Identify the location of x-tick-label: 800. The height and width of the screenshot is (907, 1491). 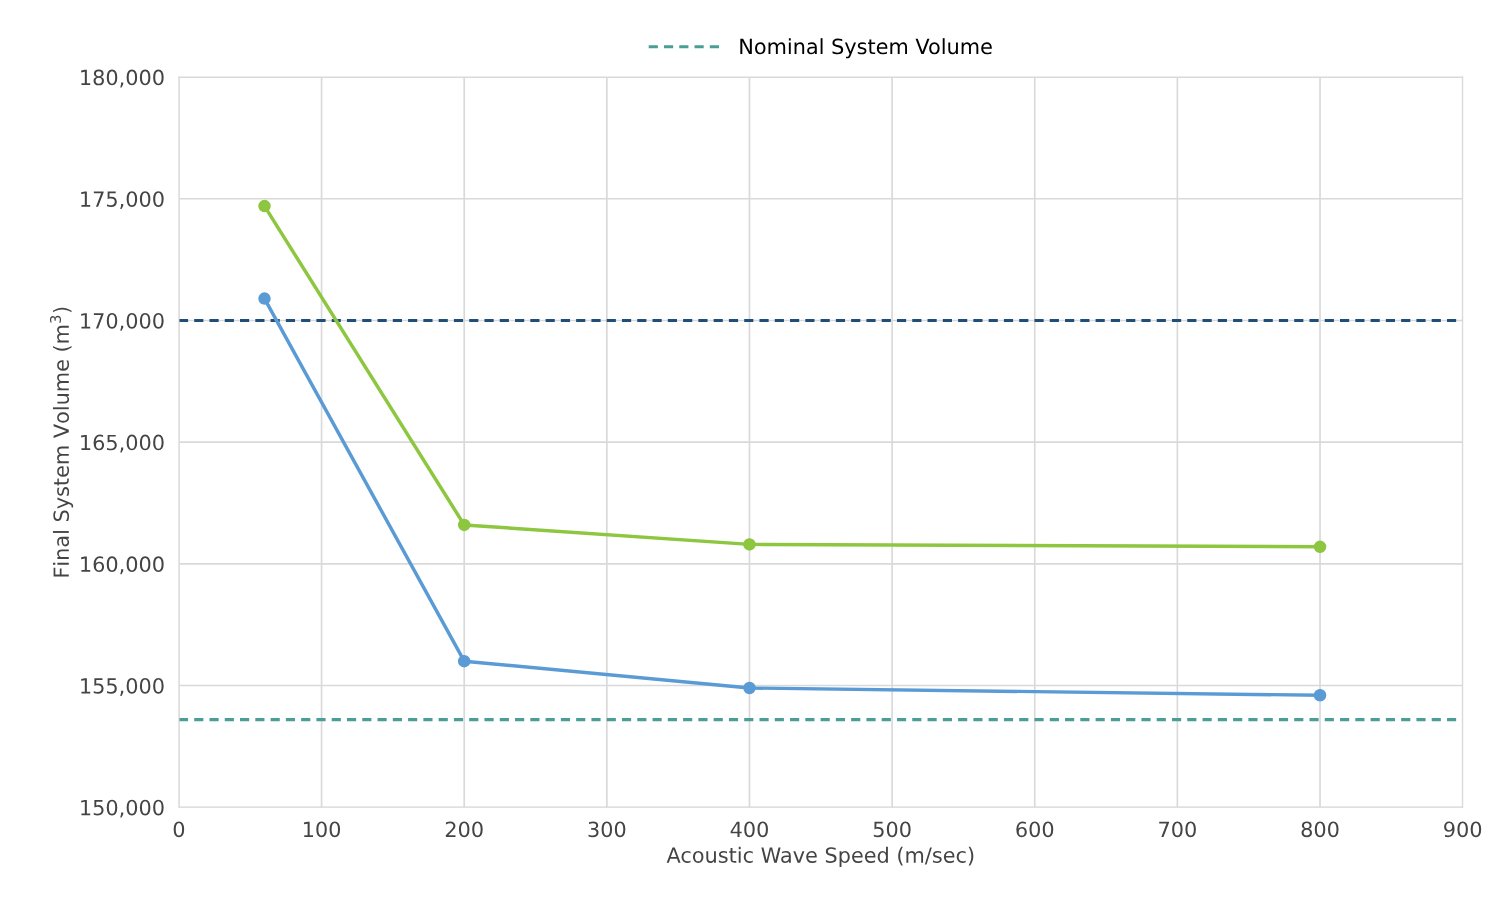
(1320, 829).